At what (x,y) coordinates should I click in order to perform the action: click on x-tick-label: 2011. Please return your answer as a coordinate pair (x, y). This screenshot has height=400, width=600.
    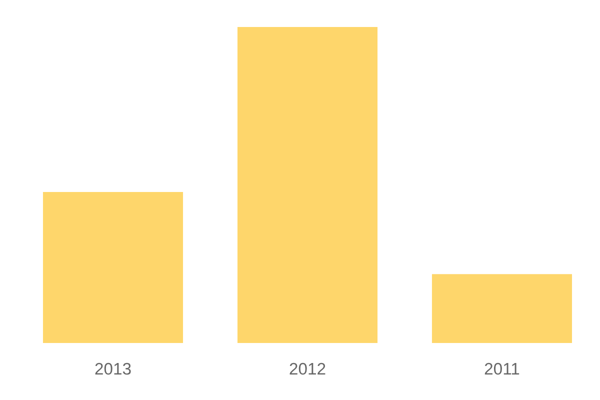
    Looking at the image, I should click on (502, 368).